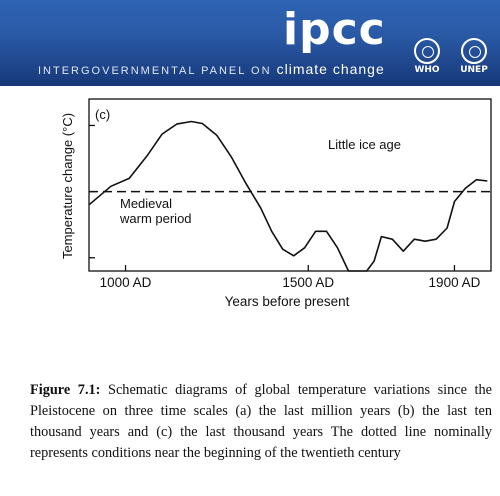 This screenshot has height=496, width=500. I want to click on annotation-medieval: Medieval, so click(146, 203).